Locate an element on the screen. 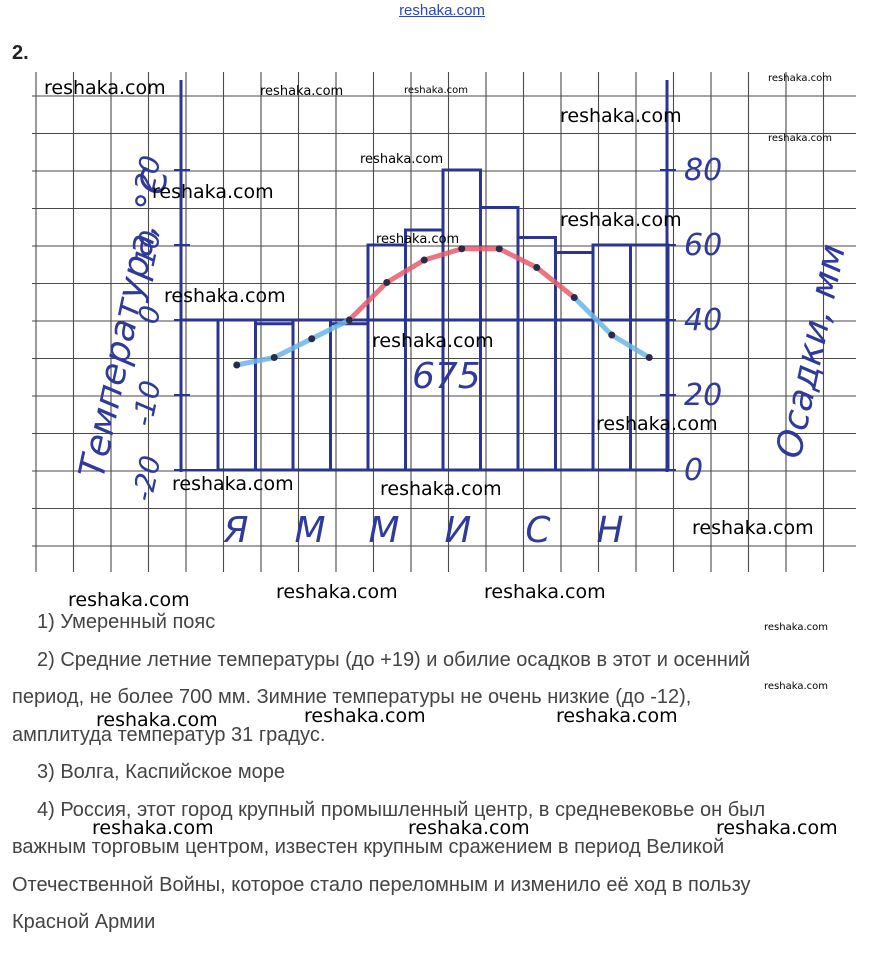  right-axis-tick-label: 0 is located at coordinates (693, 470).